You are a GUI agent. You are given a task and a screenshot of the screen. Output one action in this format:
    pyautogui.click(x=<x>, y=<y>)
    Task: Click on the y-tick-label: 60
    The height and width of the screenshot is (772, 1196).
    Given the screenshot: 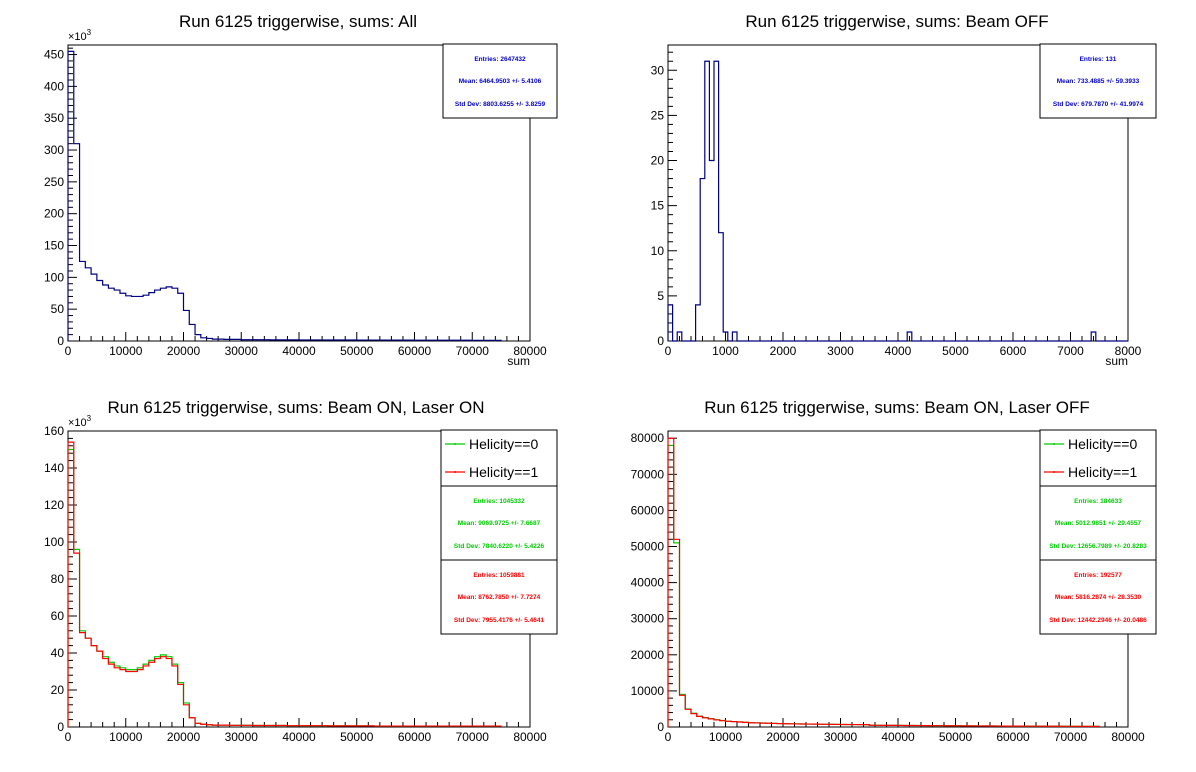 What is the action you would take?
    pyautogui.click(x=58, y=616)
    